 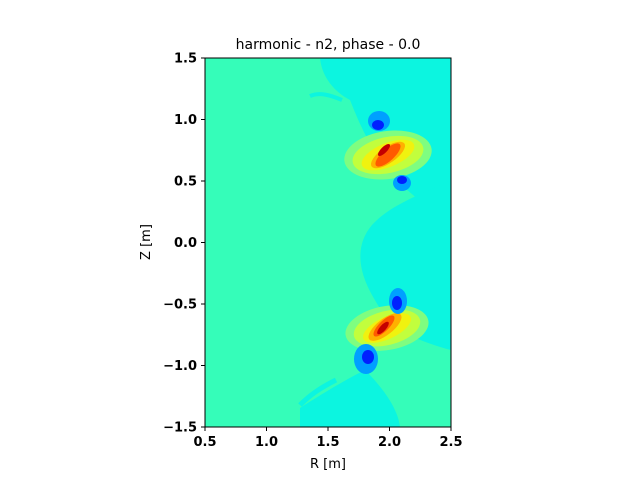 What do you see at coordinates (450, 442) in the screenshot?
I see `x-tick-label: 2.5` at bounding box center [450, 442].